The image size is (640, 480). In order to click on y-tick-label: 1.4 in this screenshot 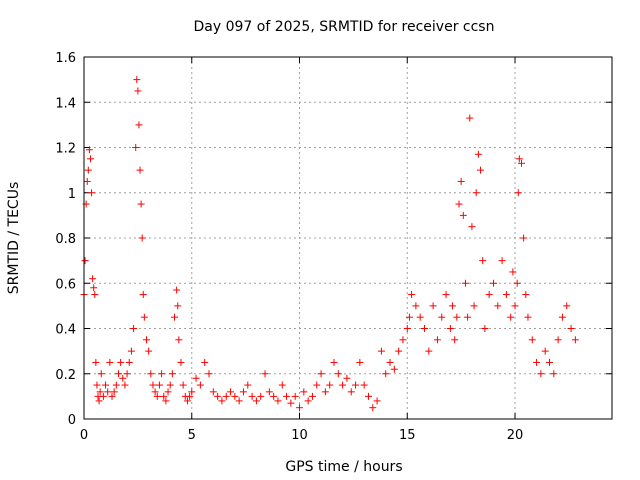, I will do `click(65, 103)`.